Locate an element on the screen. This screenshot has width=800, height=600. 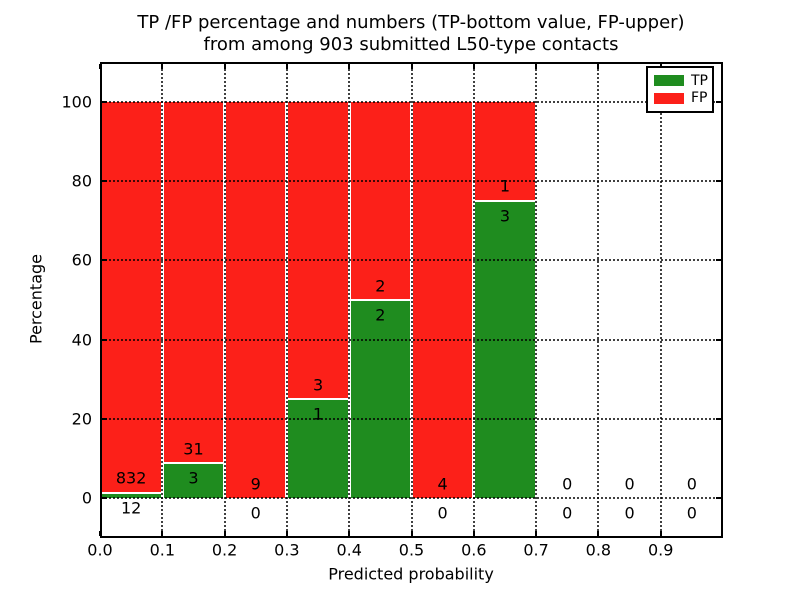
y-tick-label-20: 20 is located at coordinates (81, 419).